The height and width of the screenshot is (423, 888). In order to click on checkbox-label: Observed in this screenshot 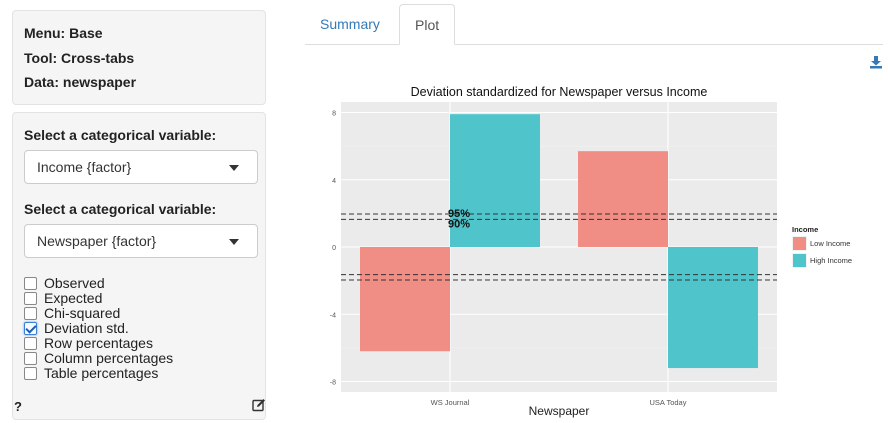, I will do `click(74, 283)`.